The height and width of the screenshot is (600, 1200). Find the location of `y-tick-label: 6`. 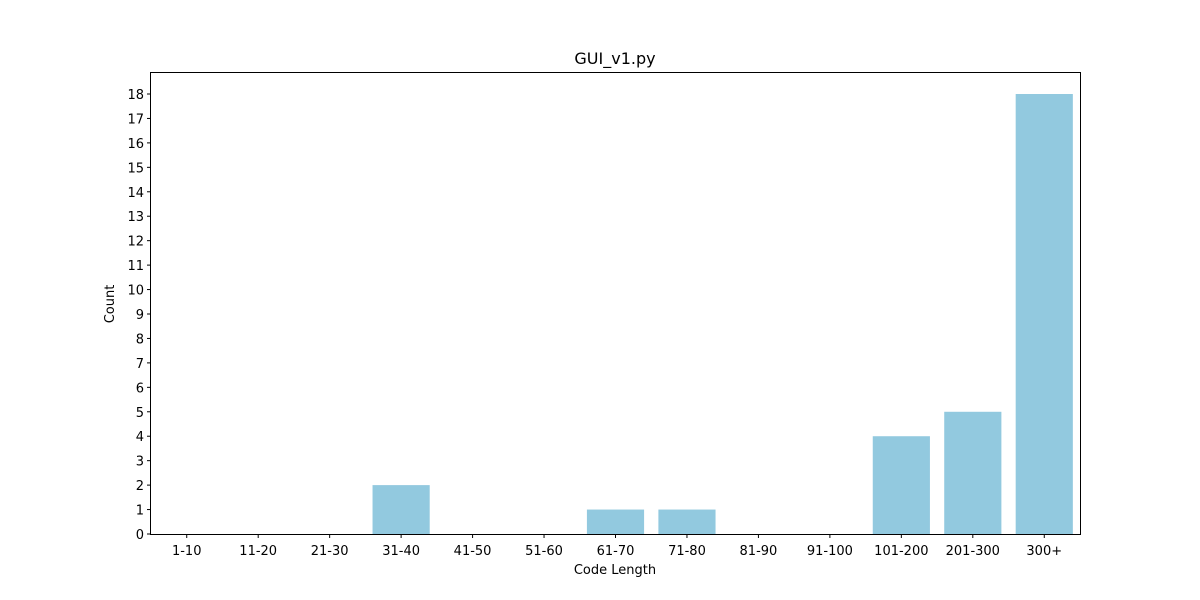

y-tick-label: 6 is located at coordinates (140, 388).